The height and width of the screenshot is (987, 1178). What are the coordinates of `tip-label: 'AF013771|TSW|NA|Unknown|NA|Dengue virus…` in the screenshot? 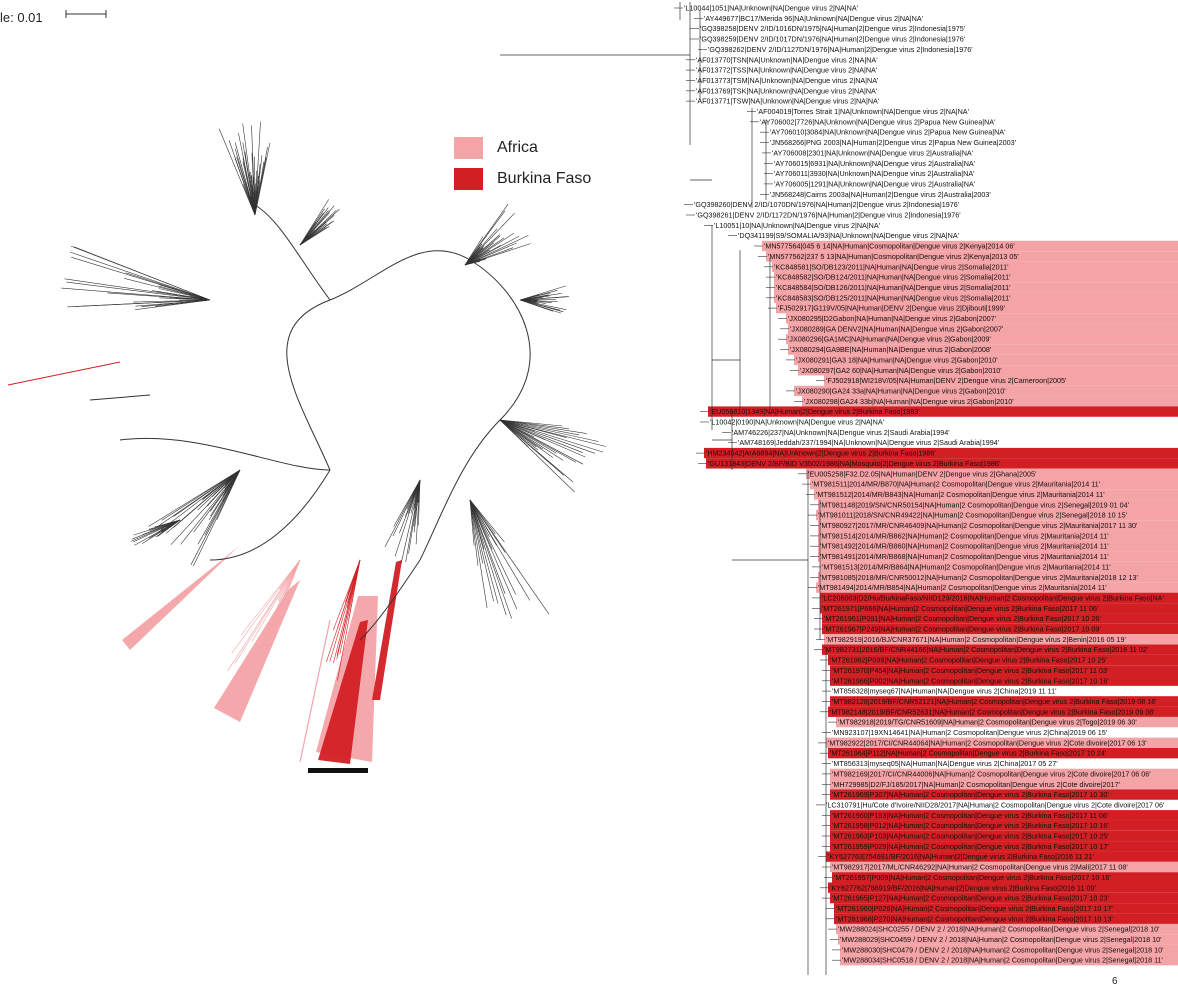 It's located at (788, 101).